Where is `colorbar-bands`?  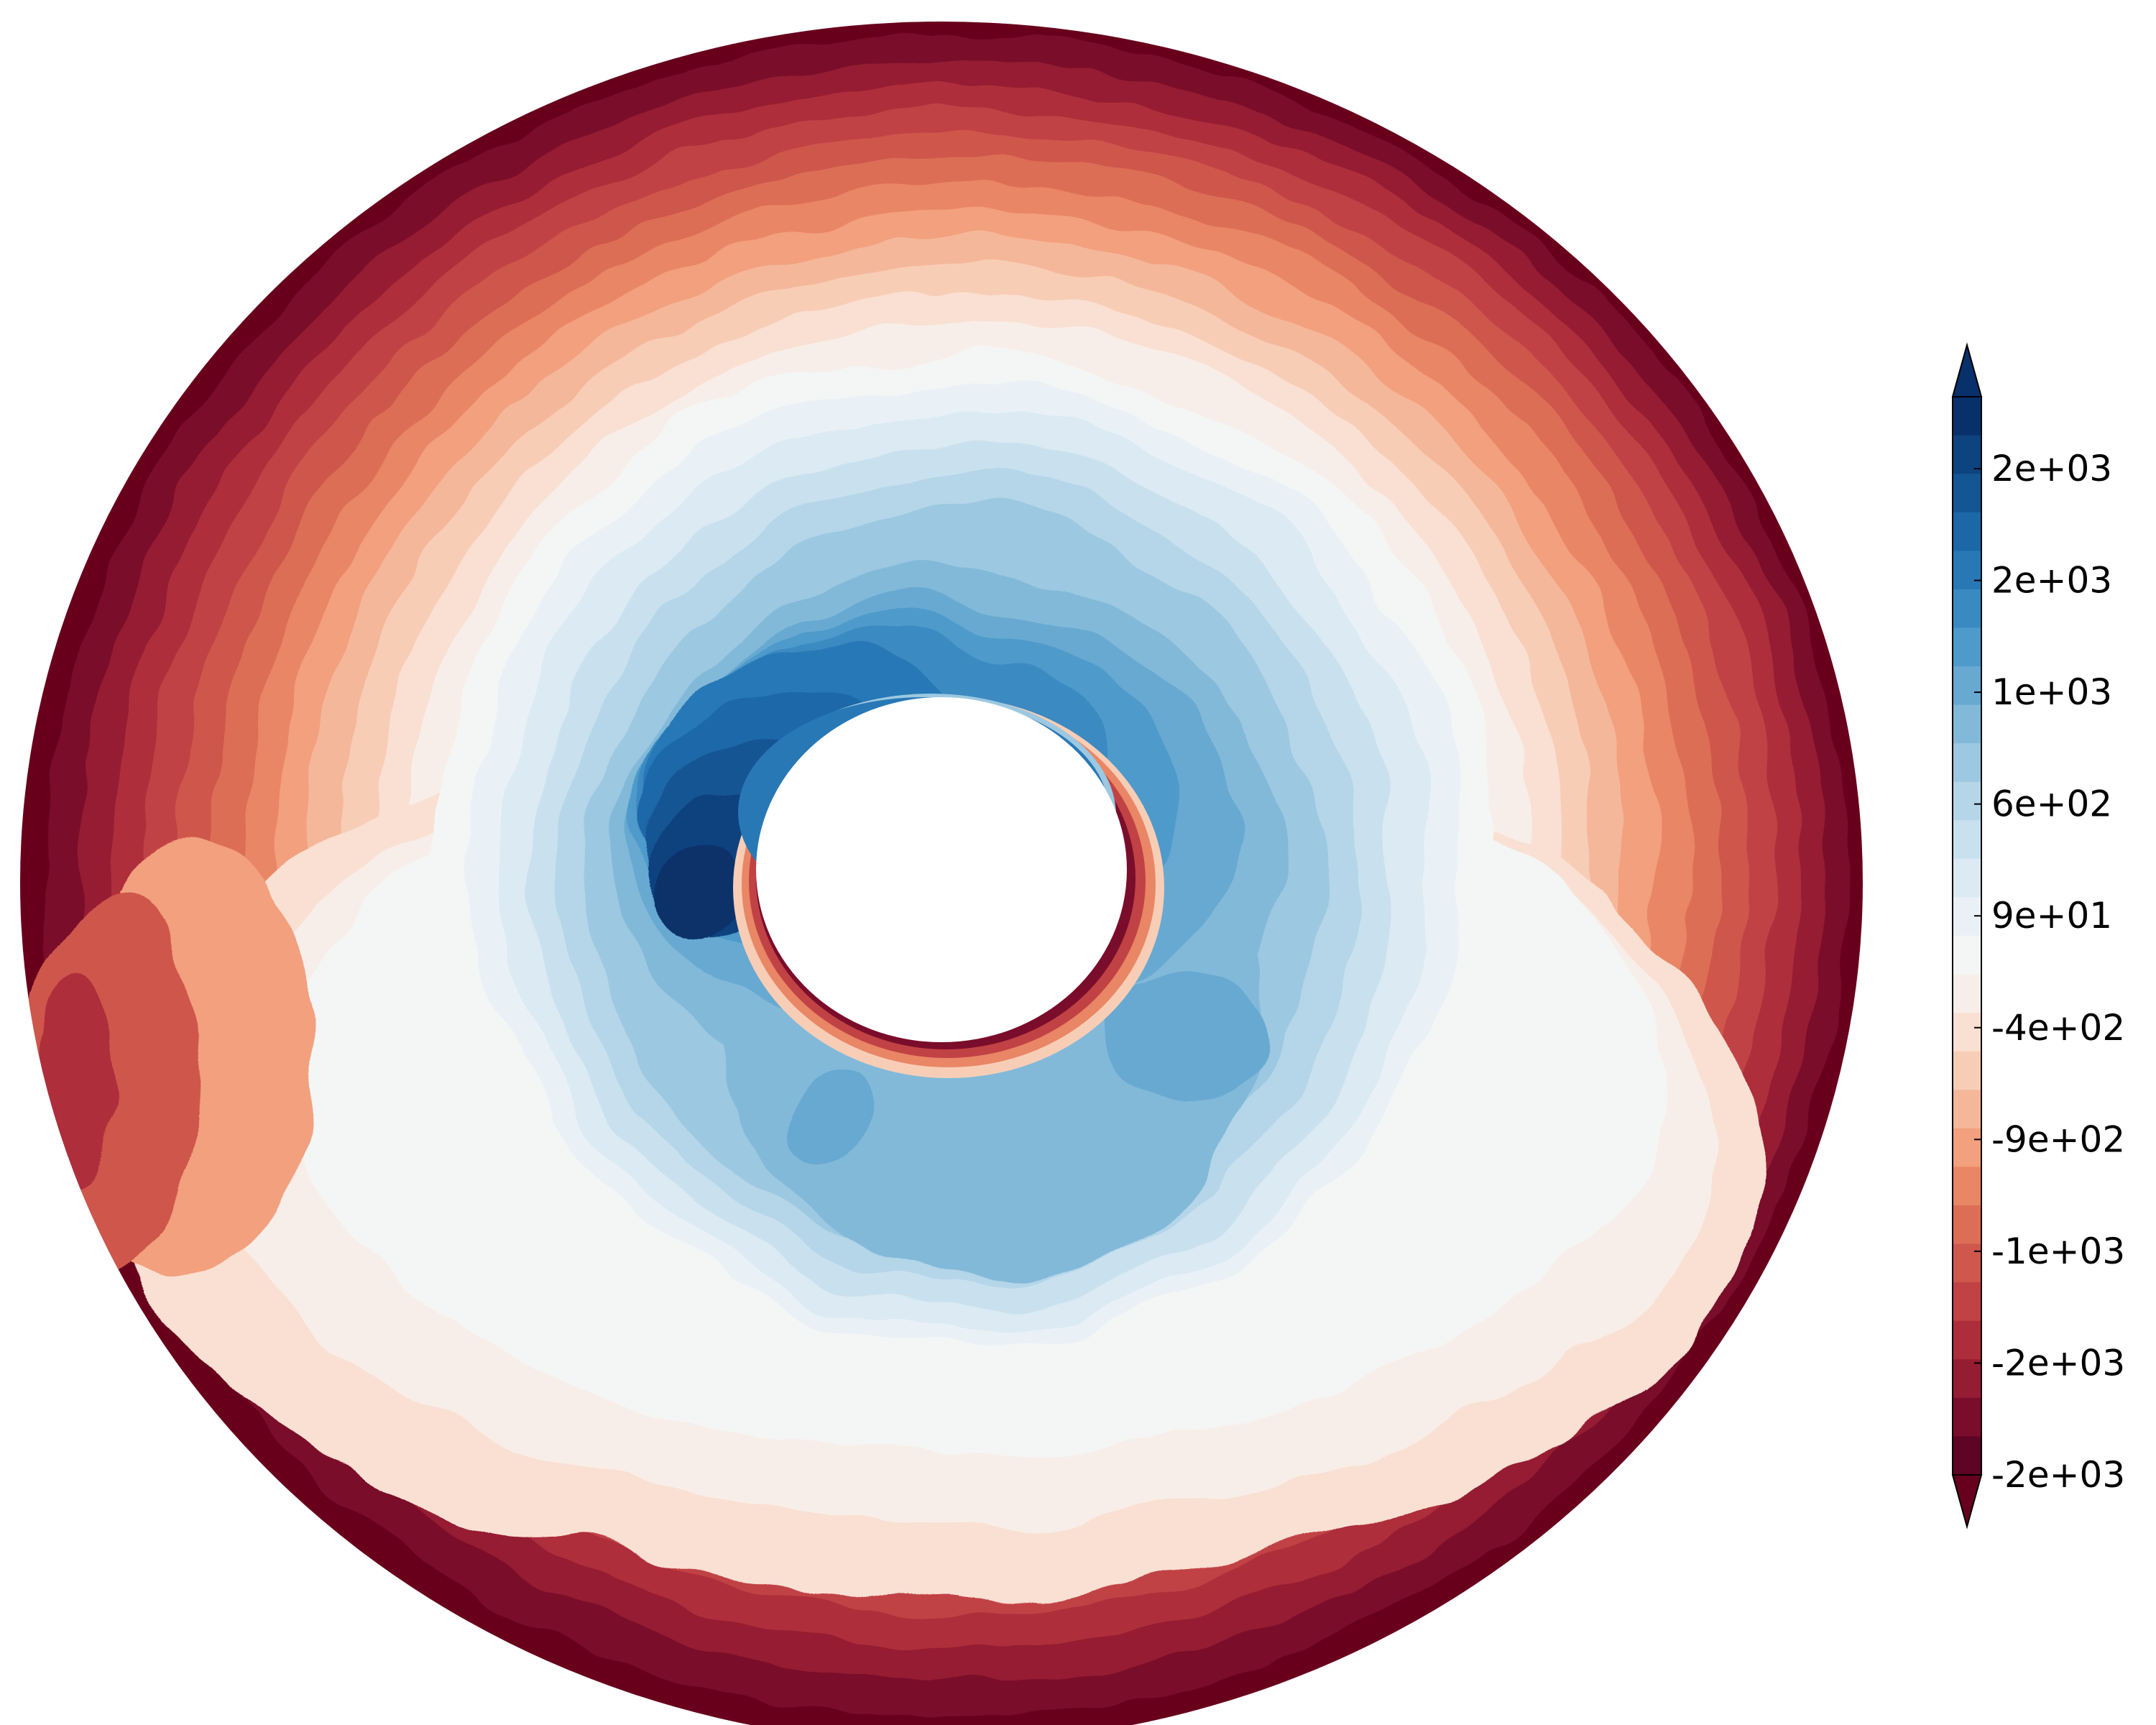
colorbar-bands is located at coordinates (1967, 936).